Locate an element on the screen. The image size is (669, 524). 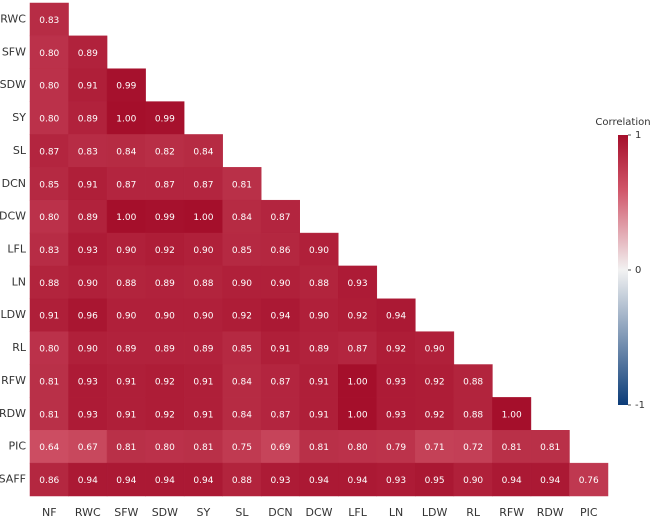
y-tick-label: SAFF is located at coordinates (13, 479).